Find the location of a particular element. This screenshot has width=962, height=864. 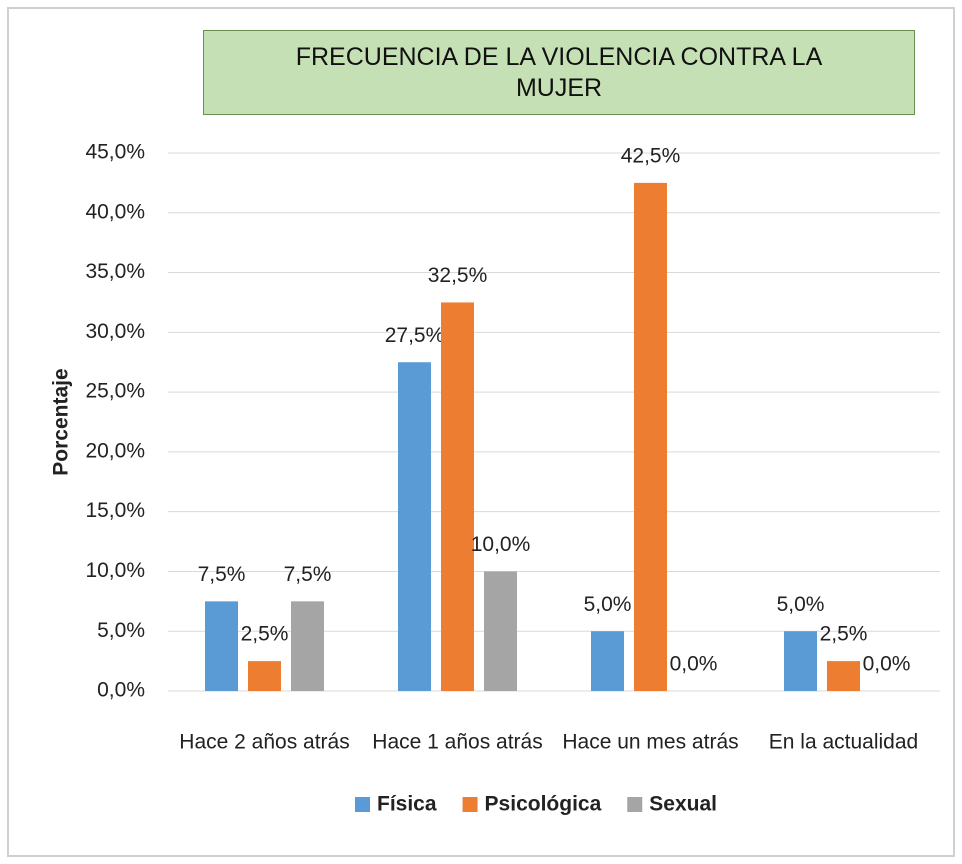

data-label: 42,5% is located at coordinates (651, 155).